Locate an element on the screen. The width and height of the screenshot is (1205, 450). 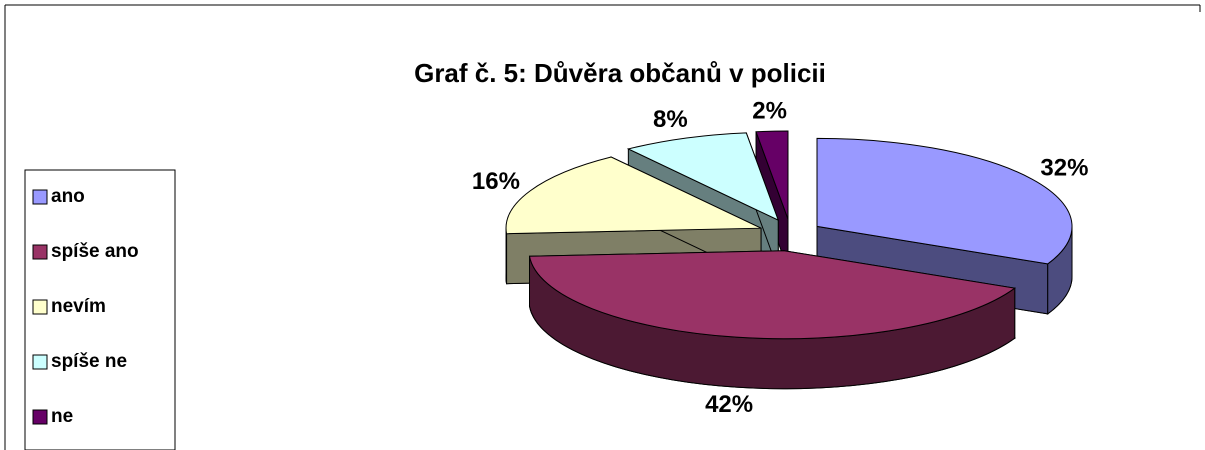
chart-title: Graf č. 5: Důvěra občanů v policii is located at coordinates (620, 73).